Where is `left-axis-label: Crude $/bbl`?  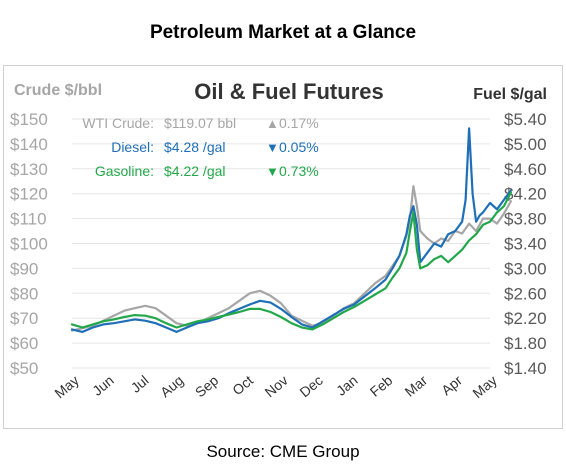 left-axis-label: Crude $/bbl is located at coordinates (58, 90).